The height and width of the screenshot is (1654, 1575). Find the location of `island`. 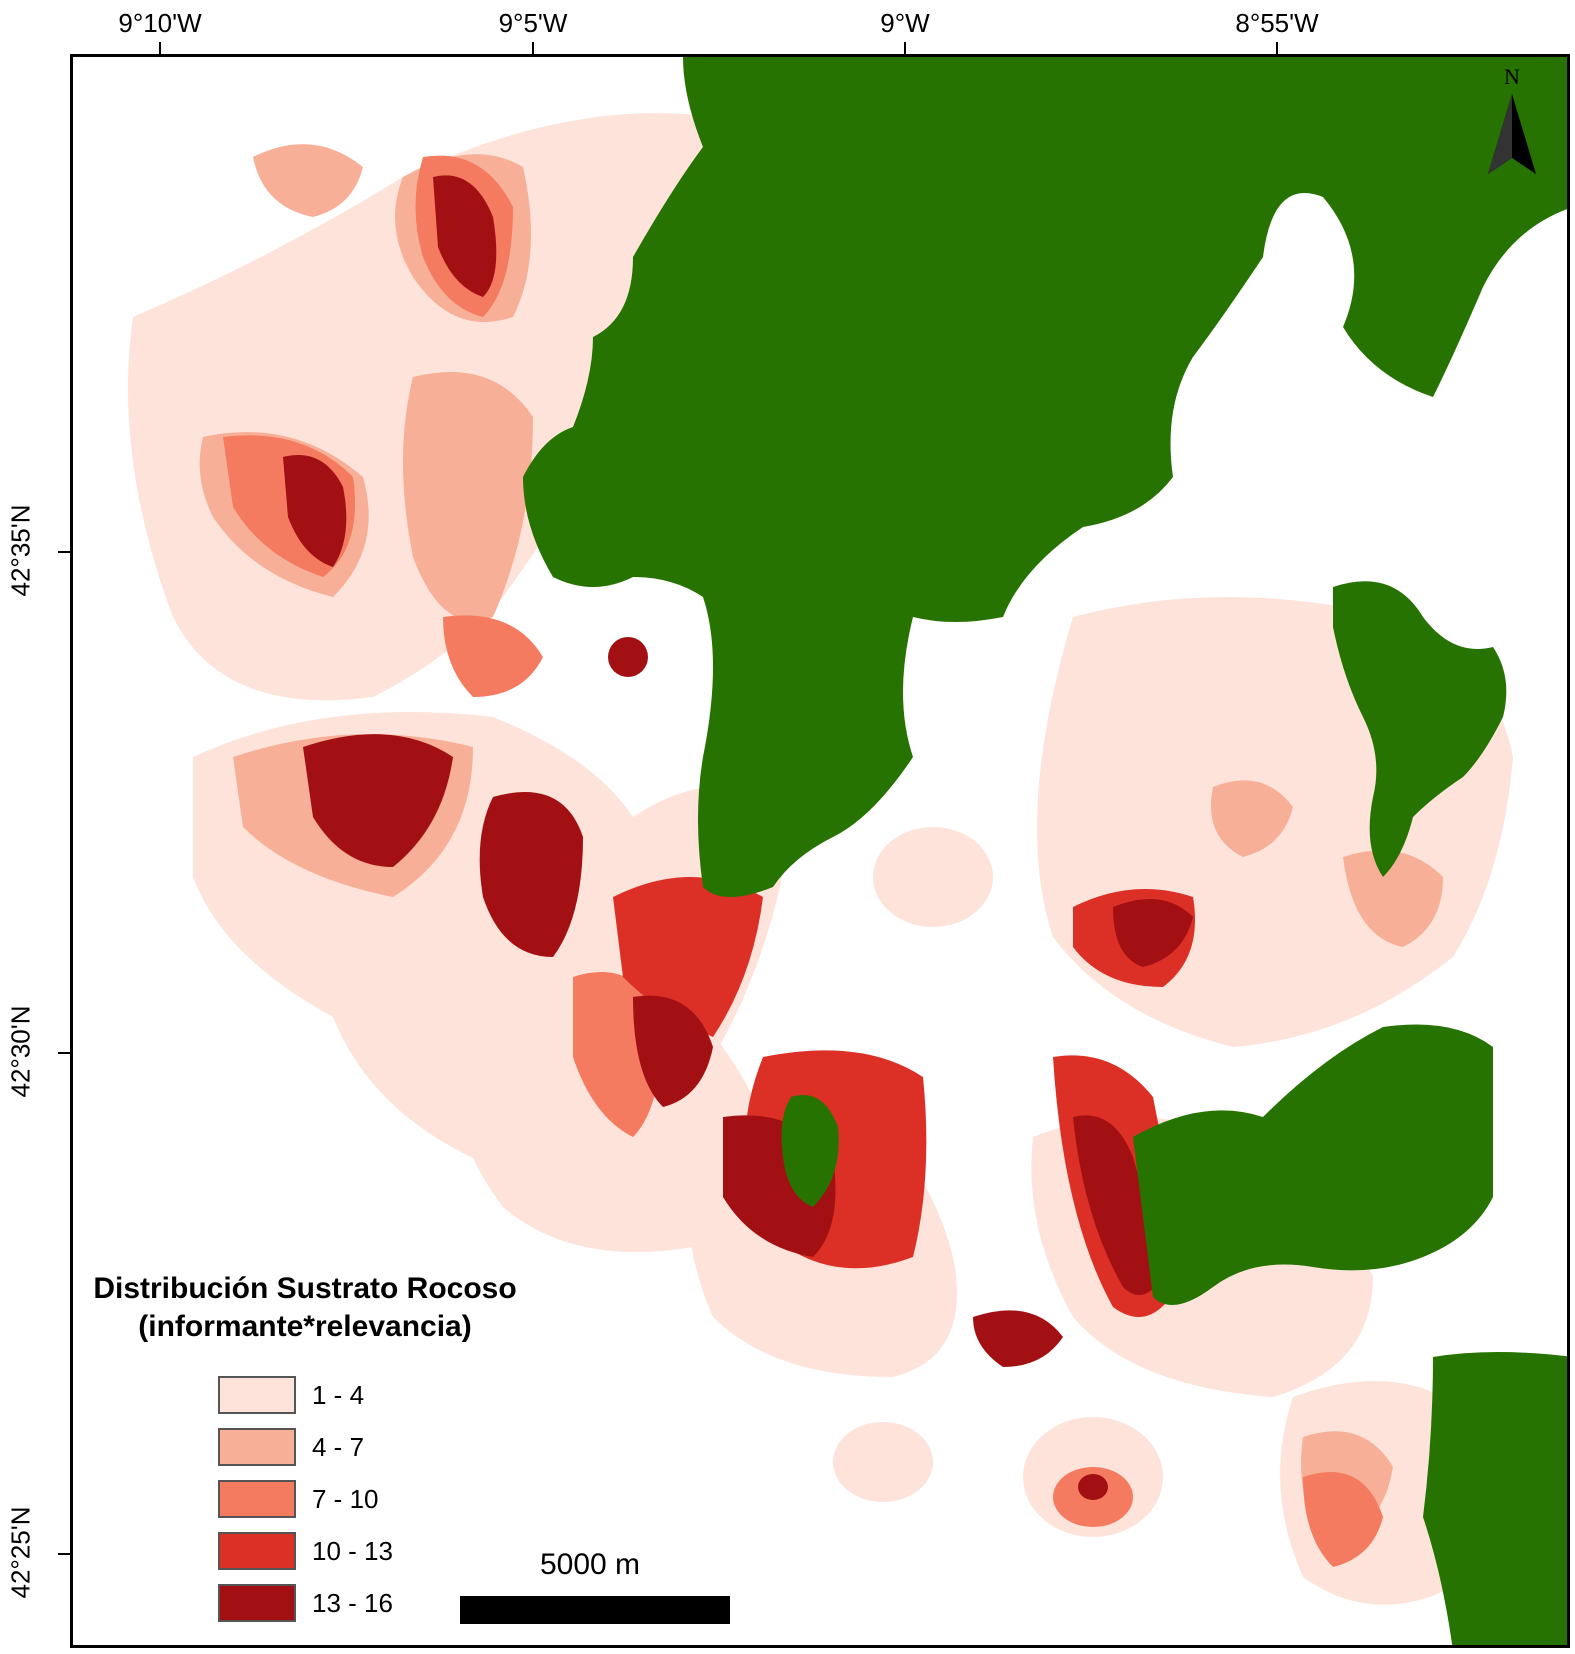

island is located at coordinates (810, 1151).